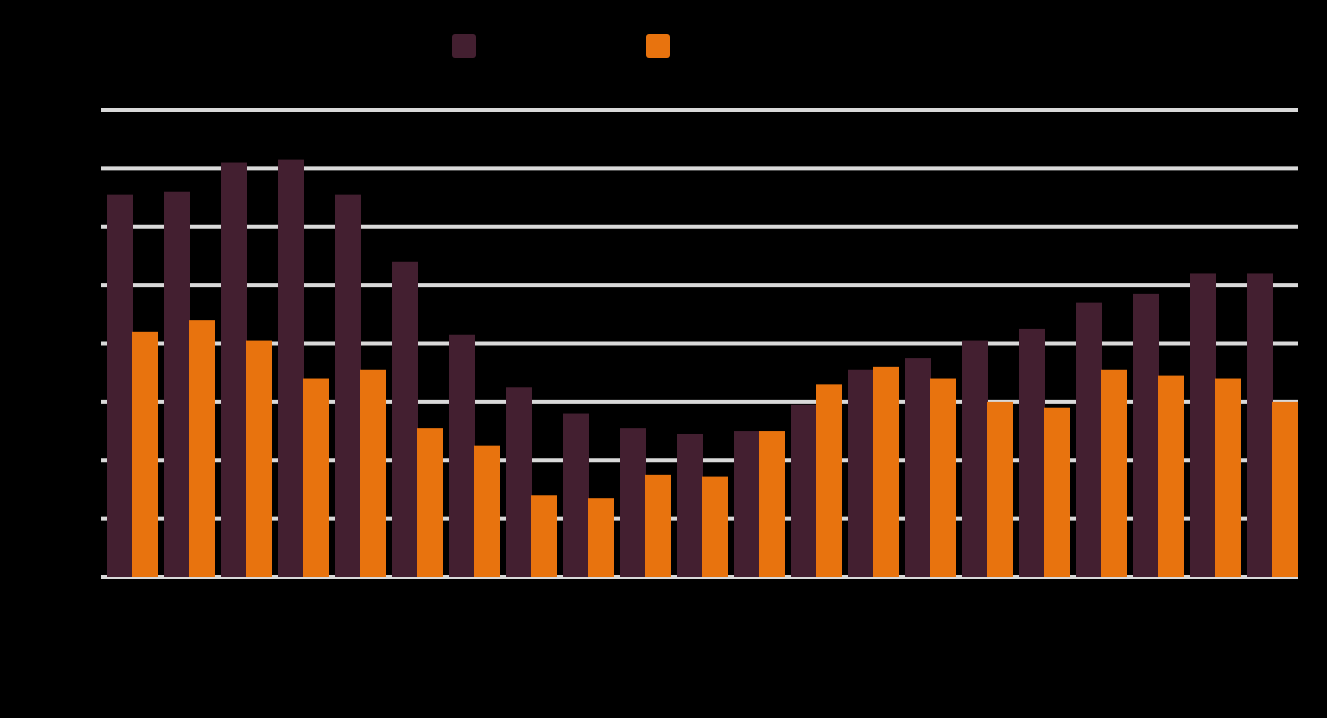 The image size is (1327, 718). What do you see at coordinates (561, 46) in the screenshot?
I see `legend` at bounding box center [561, 46].